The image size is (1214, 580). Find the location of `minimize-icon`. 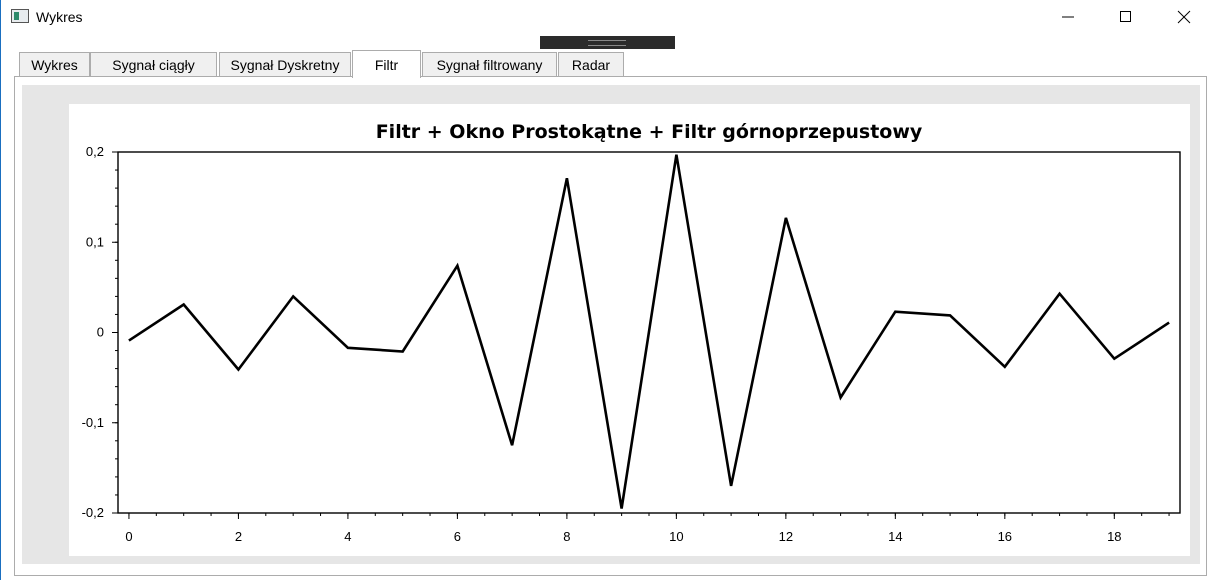

minimize-icon is located at coordinates (1068, 17).